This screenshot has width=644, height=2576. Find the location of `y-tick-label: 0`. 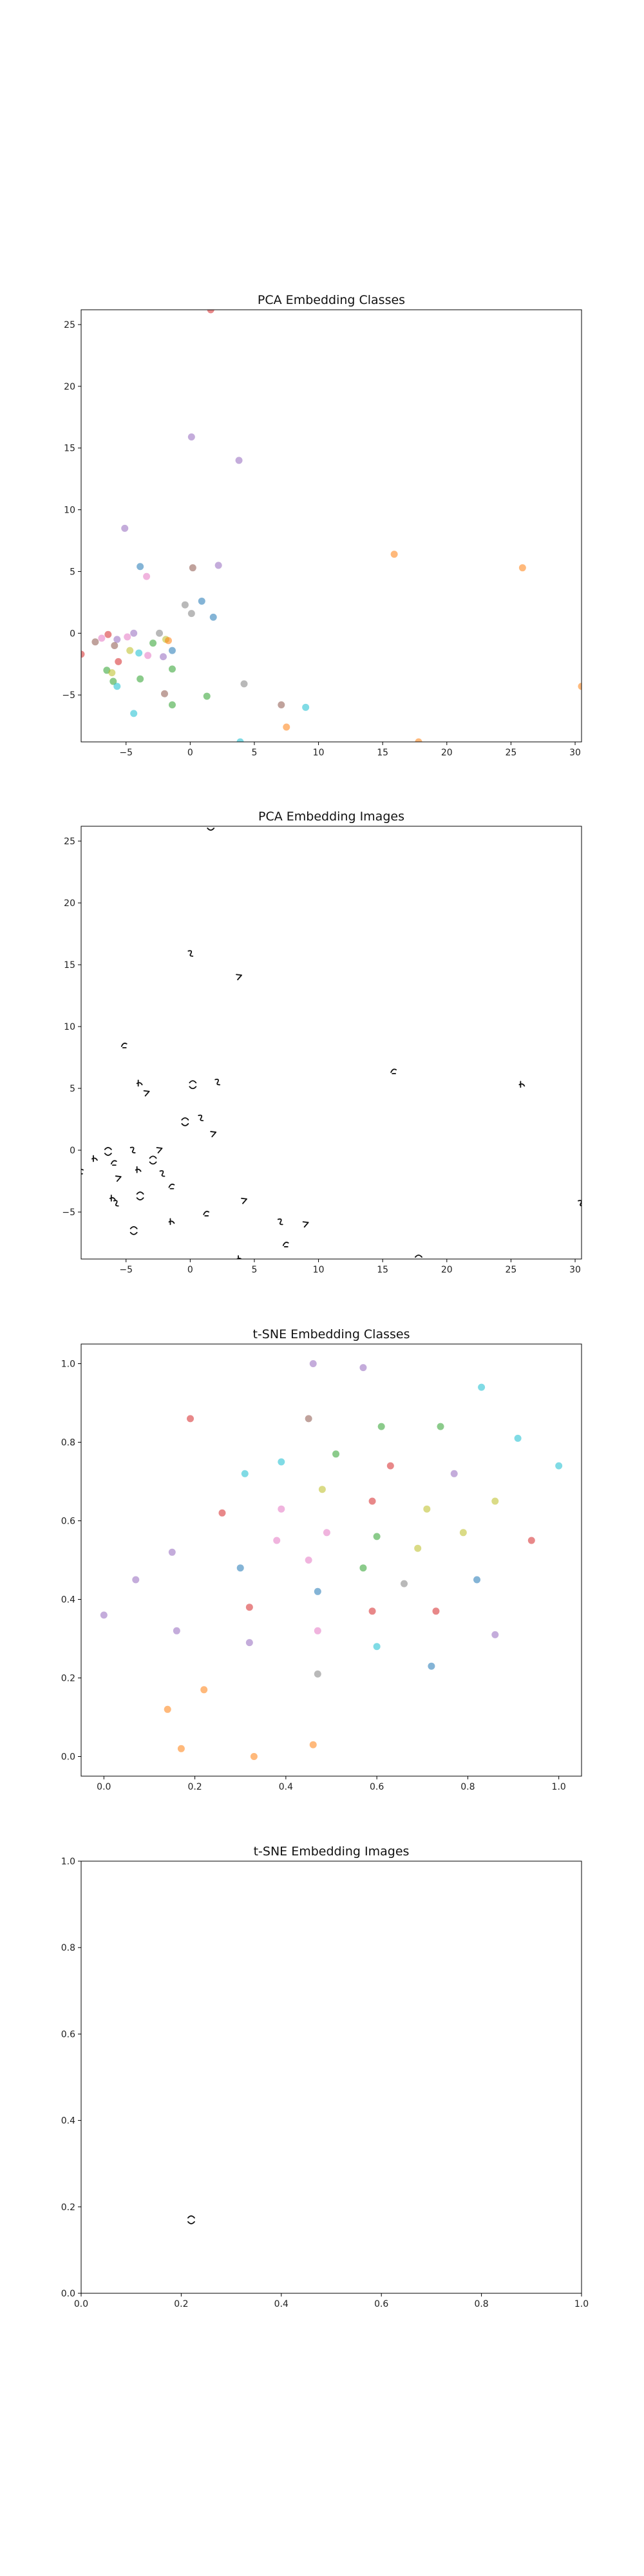

y-tick-label: 0 is located at coordinates (72, 1151).